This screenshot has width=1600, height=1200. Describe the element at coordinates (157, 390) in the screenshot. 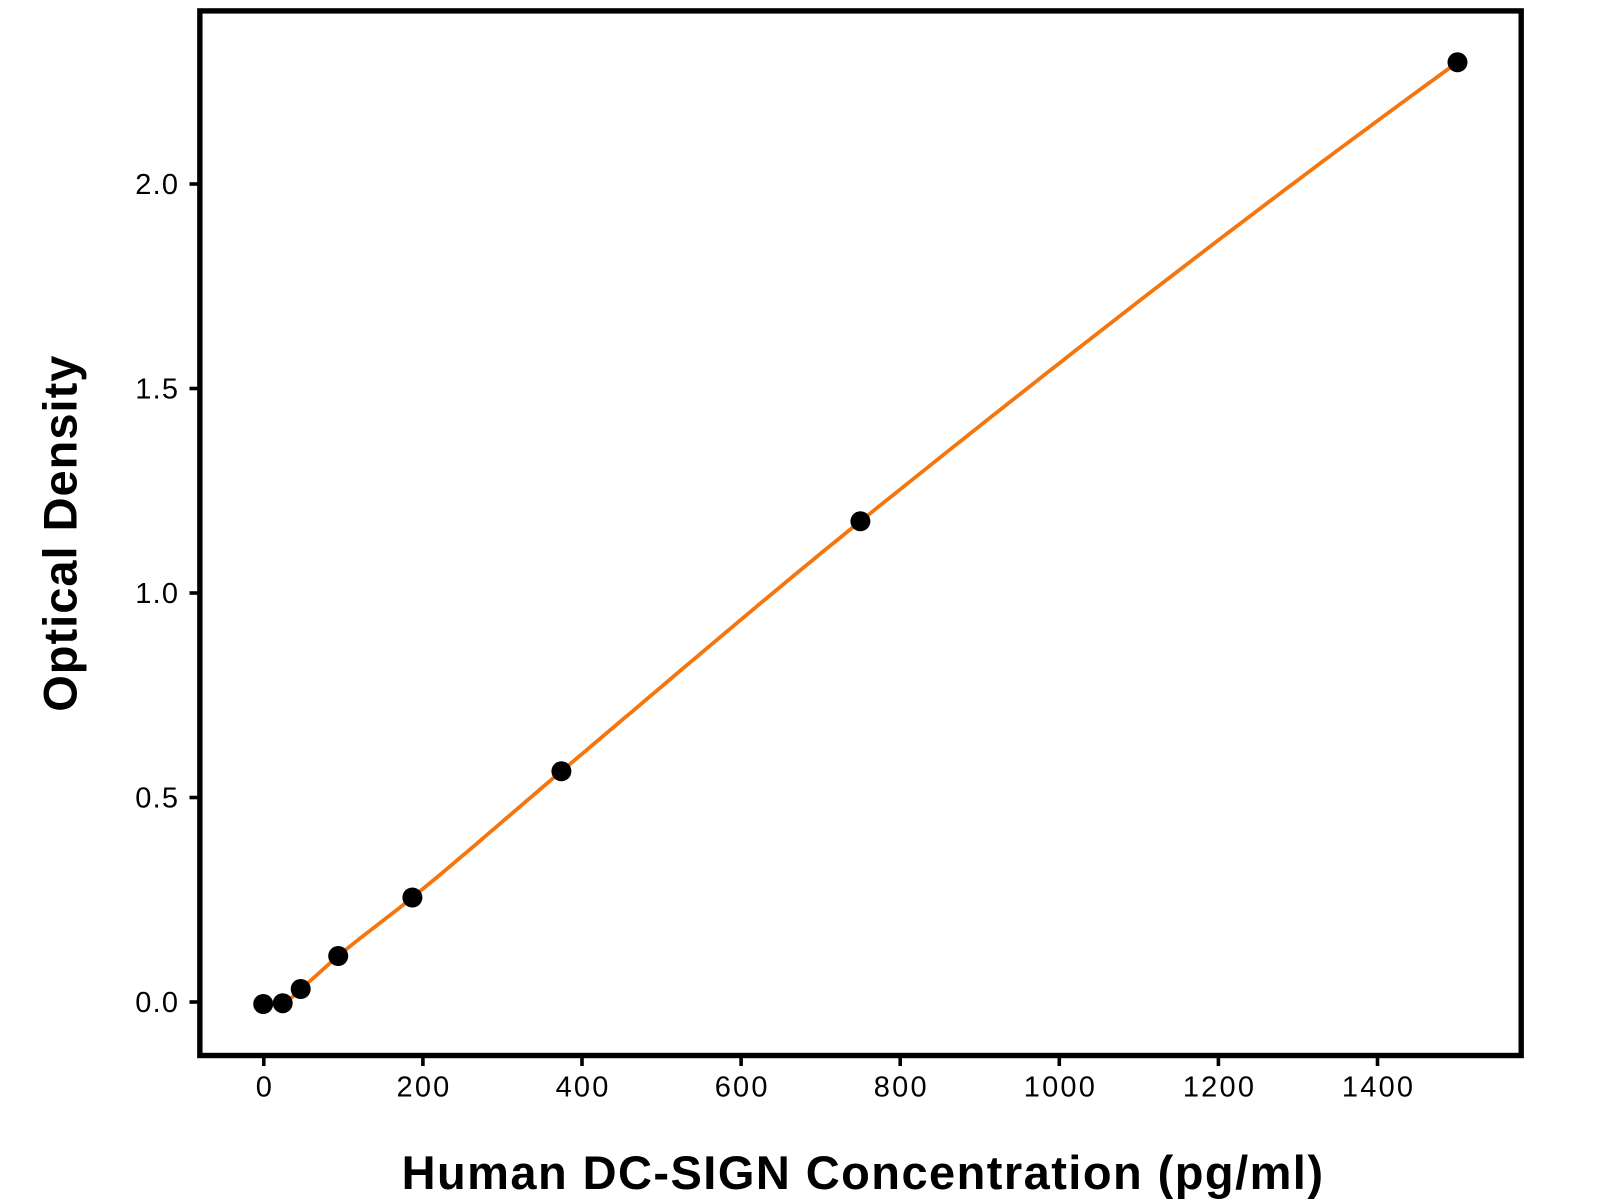

I see `svg-text: 1.5` at that location.